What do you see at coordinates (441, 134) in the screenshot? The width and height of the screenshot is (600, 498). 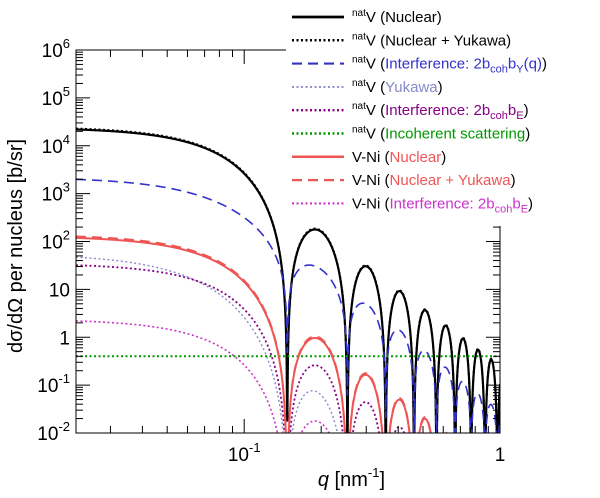 I see `legend-label: natV (Incoherent scattering)` at bounding box center [441, 134].